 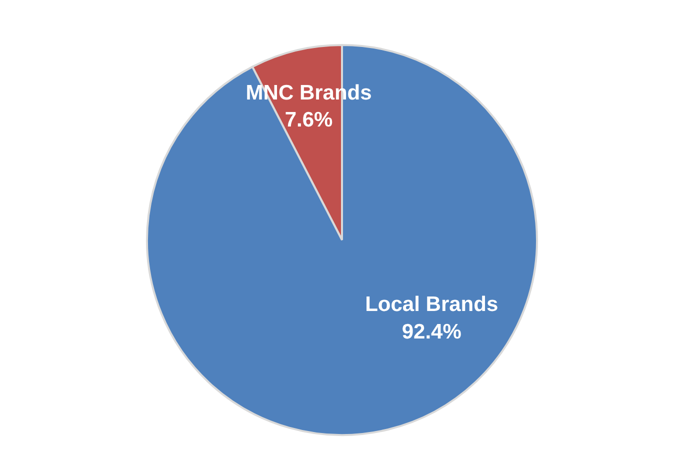 What do you see at coordinates (431, 304) in the screenshot?
I see `slice-label: Local Brands` at bounding box center [431, 304].